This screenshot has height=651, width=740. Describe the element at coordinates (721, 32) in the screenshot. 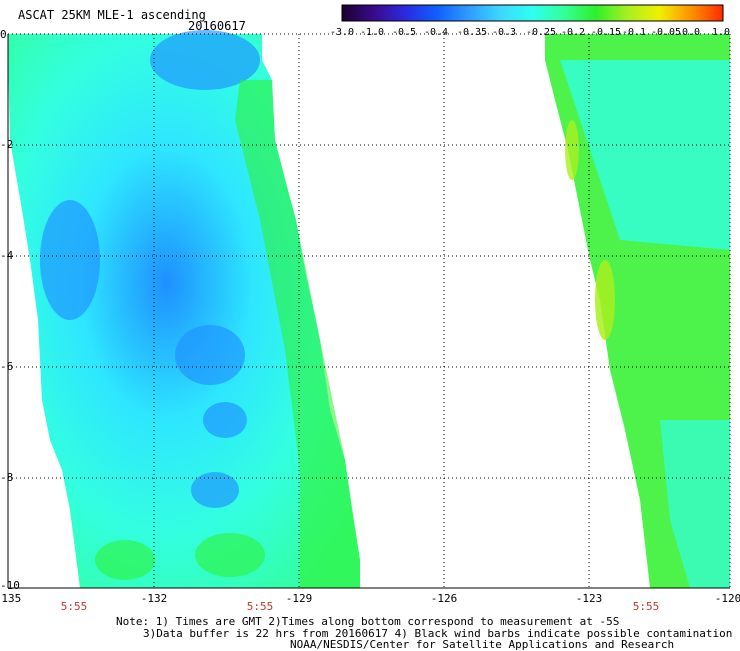

I see `colorbar-label: 1.0` at that location.